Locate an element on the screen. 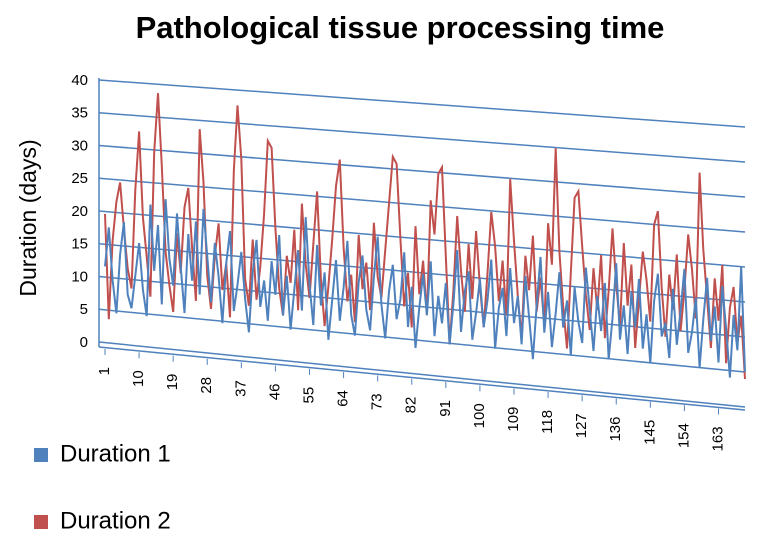  x-tick-label: 118 is located at coordinates (547, 422).